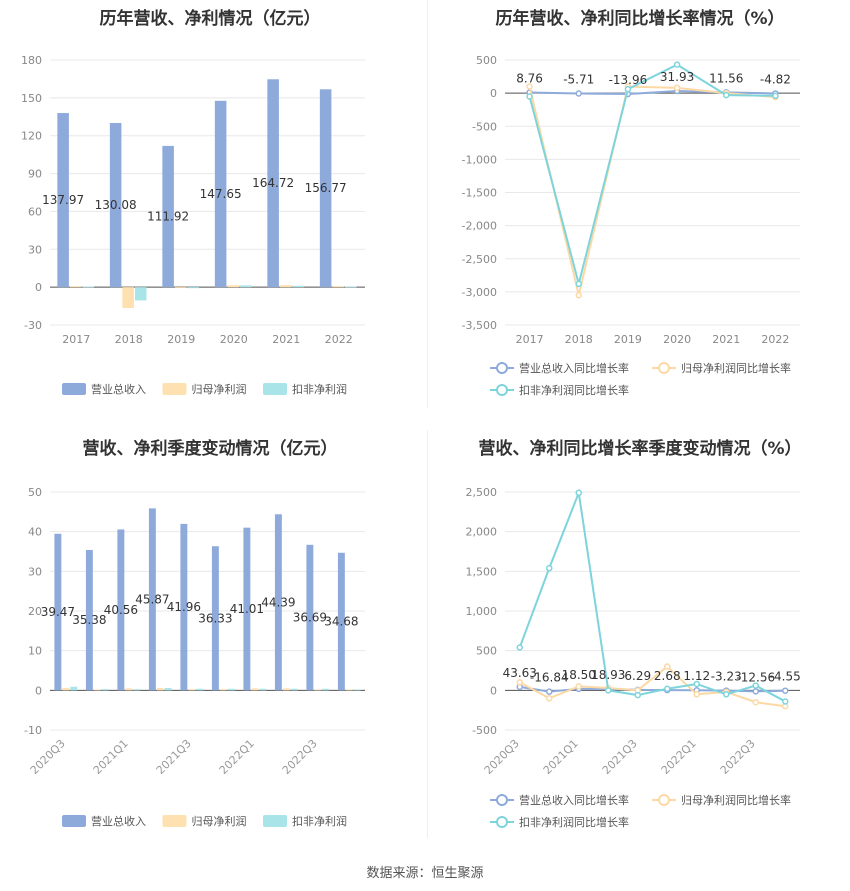 The width and height of the screenshot is (850, 891). What do you see at coordinates (736, 800) in the screenshot?
I see `legend-label: 归母净利润同比增长率` at bounding box center [736, 800].